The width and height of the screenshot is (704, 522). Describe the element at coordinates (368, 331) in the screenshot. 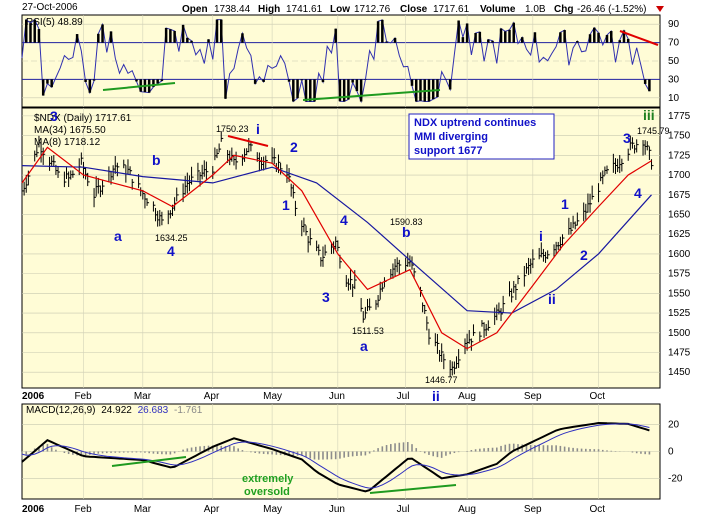

I see `price-label-low-jun: 1511.53` at that location.